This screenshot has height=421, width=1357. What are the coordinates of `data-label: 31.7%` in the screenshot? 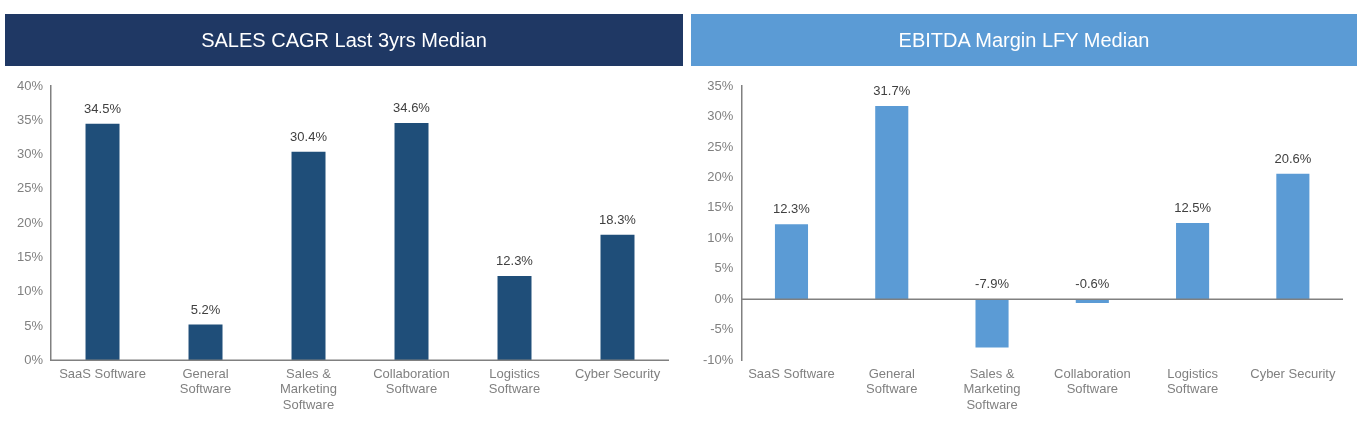 It's located at (892, 91).